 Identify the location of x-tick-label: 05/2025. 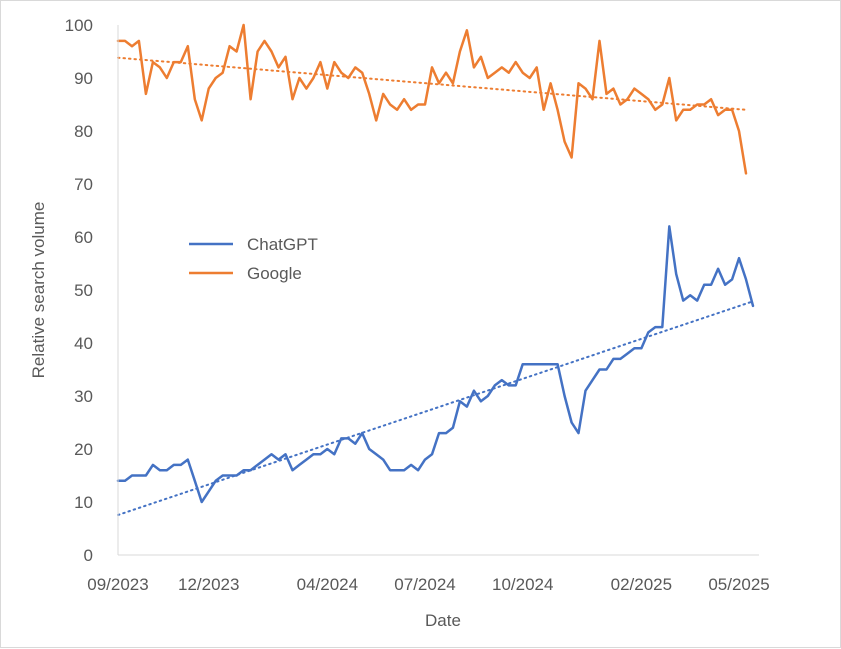
(738, 584).